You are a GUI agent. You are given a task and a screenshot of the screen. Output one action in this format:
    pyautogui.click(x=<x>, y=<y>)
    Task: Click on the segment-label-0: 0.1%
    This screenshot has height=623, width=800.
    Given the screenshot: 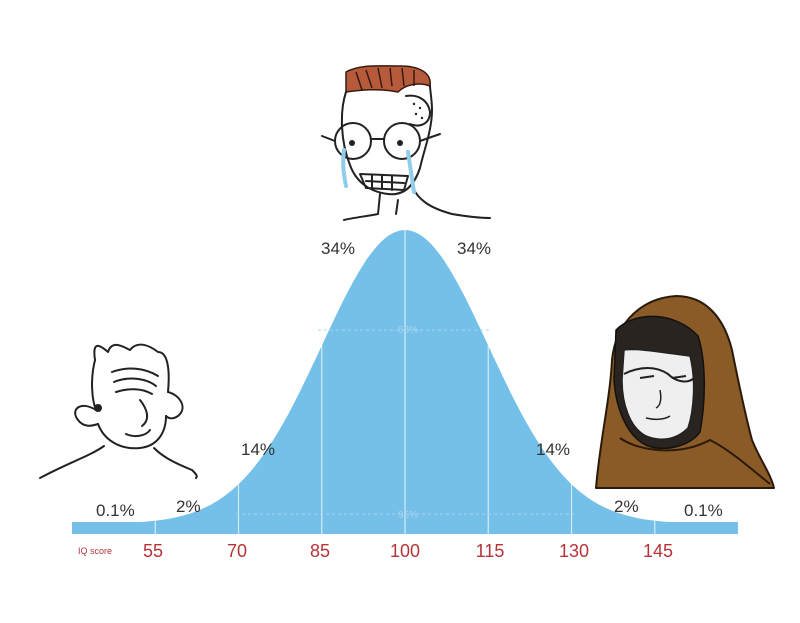 What is the action you would take?
    pyautogui.click(x=115, y=510)
    